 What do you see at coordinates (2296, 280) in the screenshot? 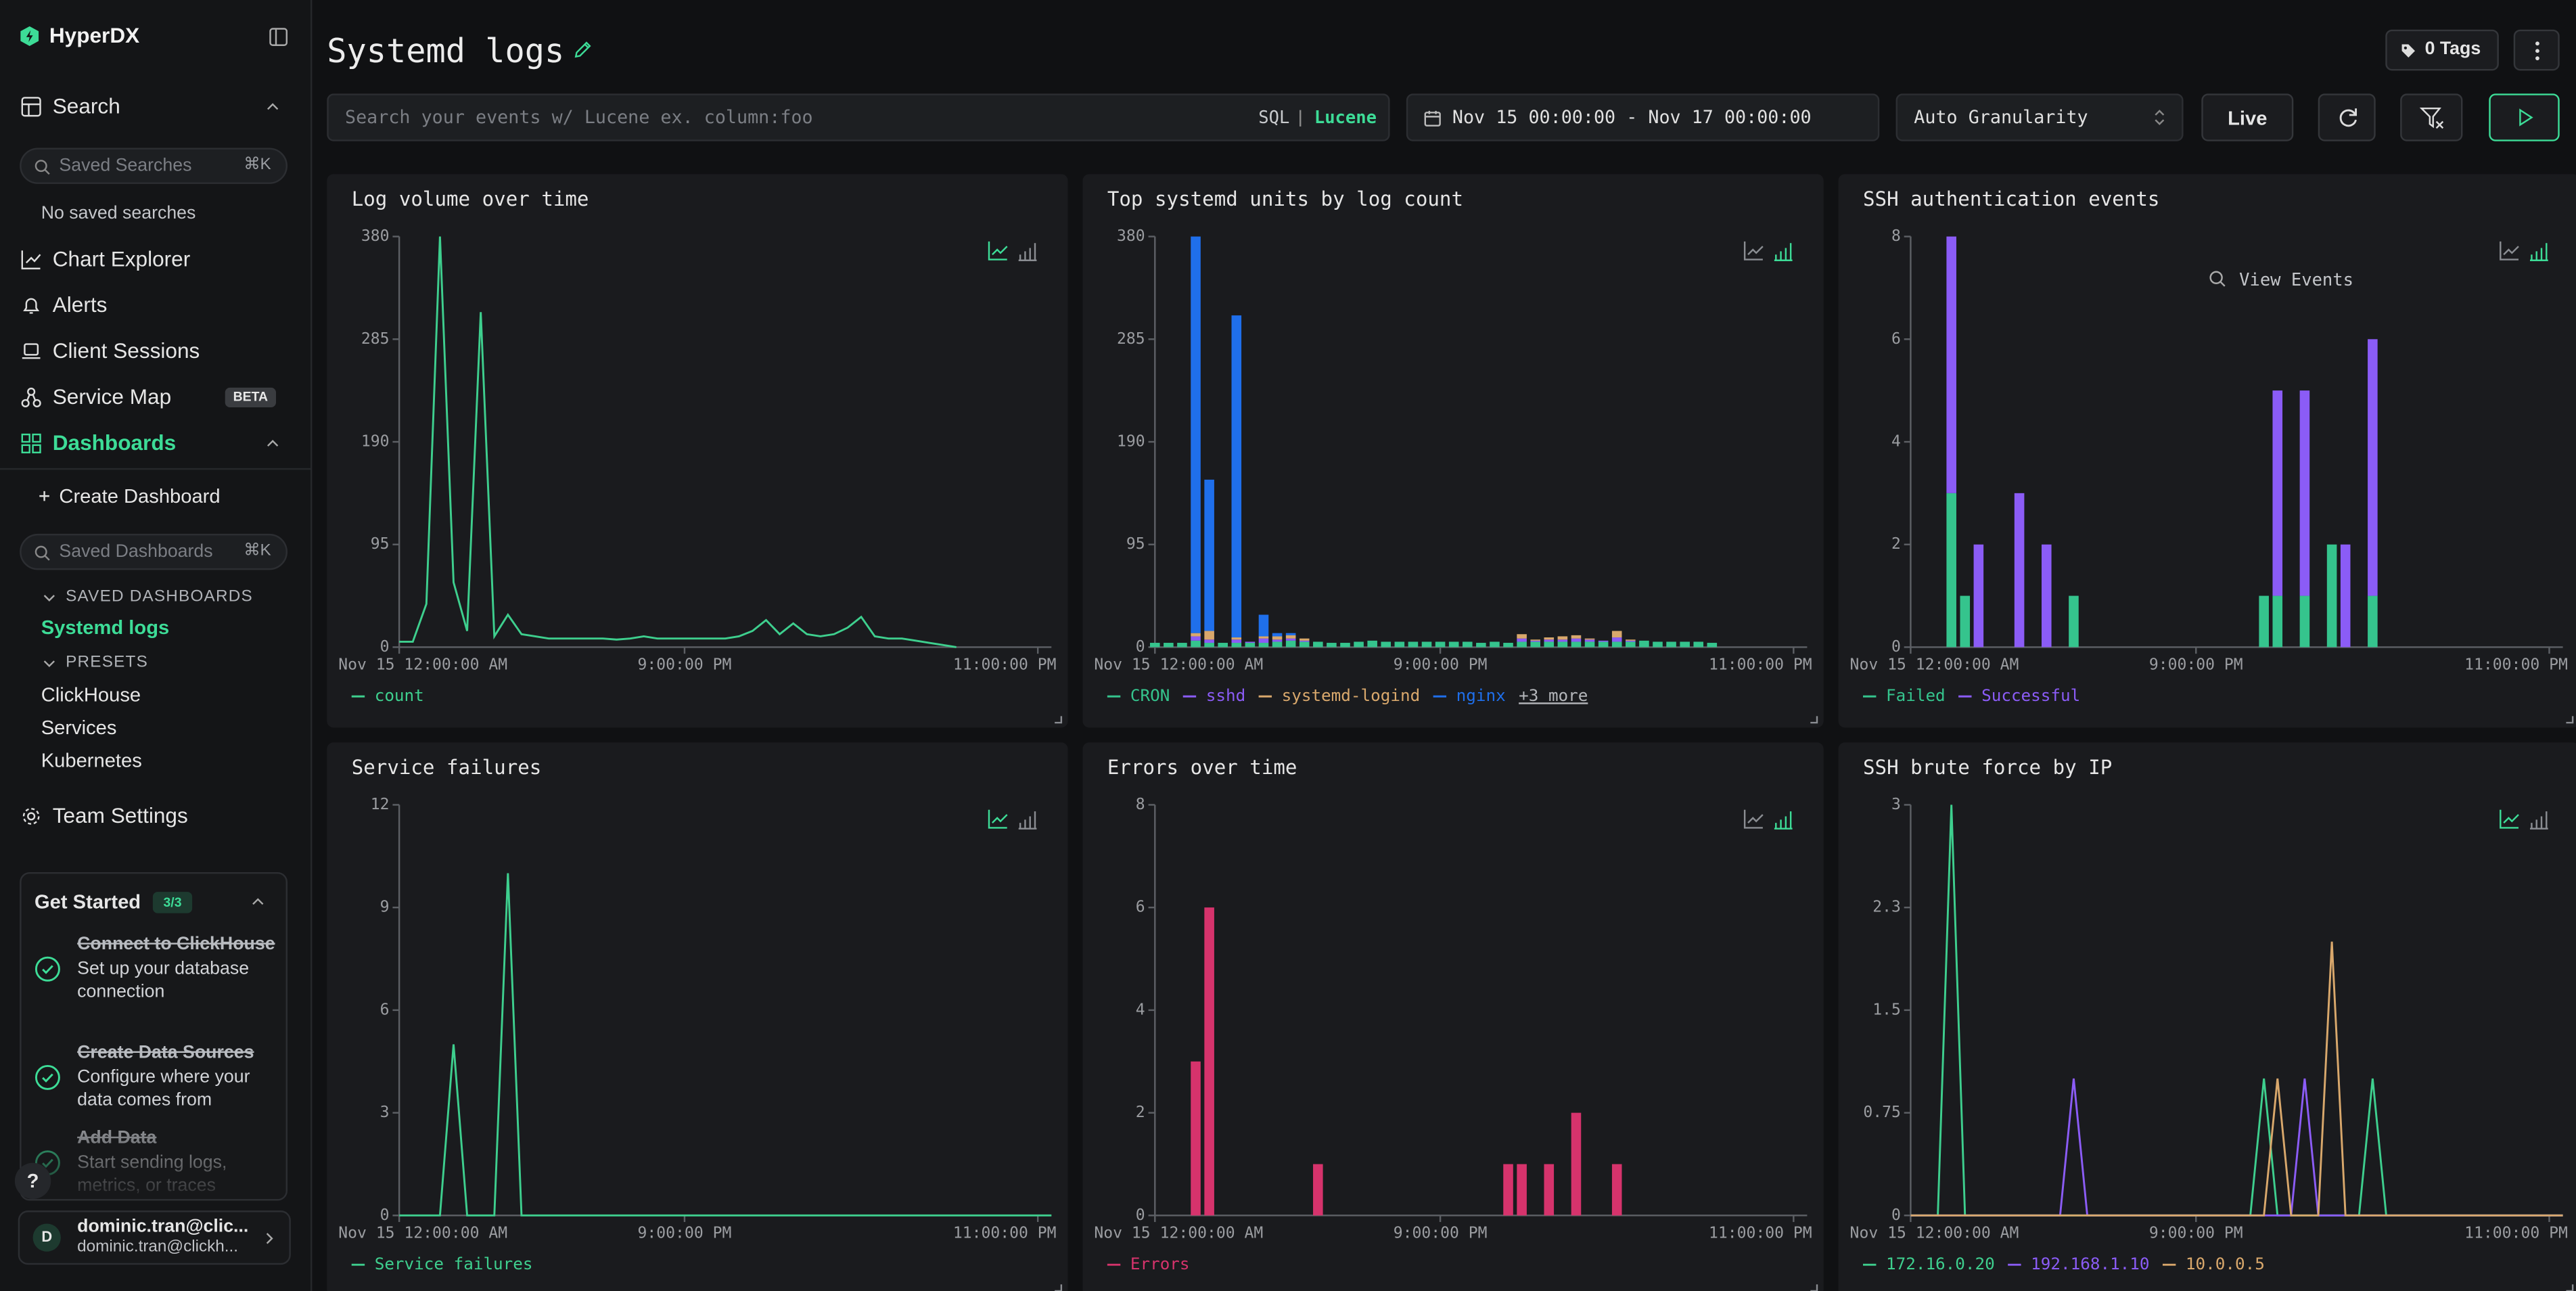
I see `view-events: View Events` at bounding box center [2296, 280].